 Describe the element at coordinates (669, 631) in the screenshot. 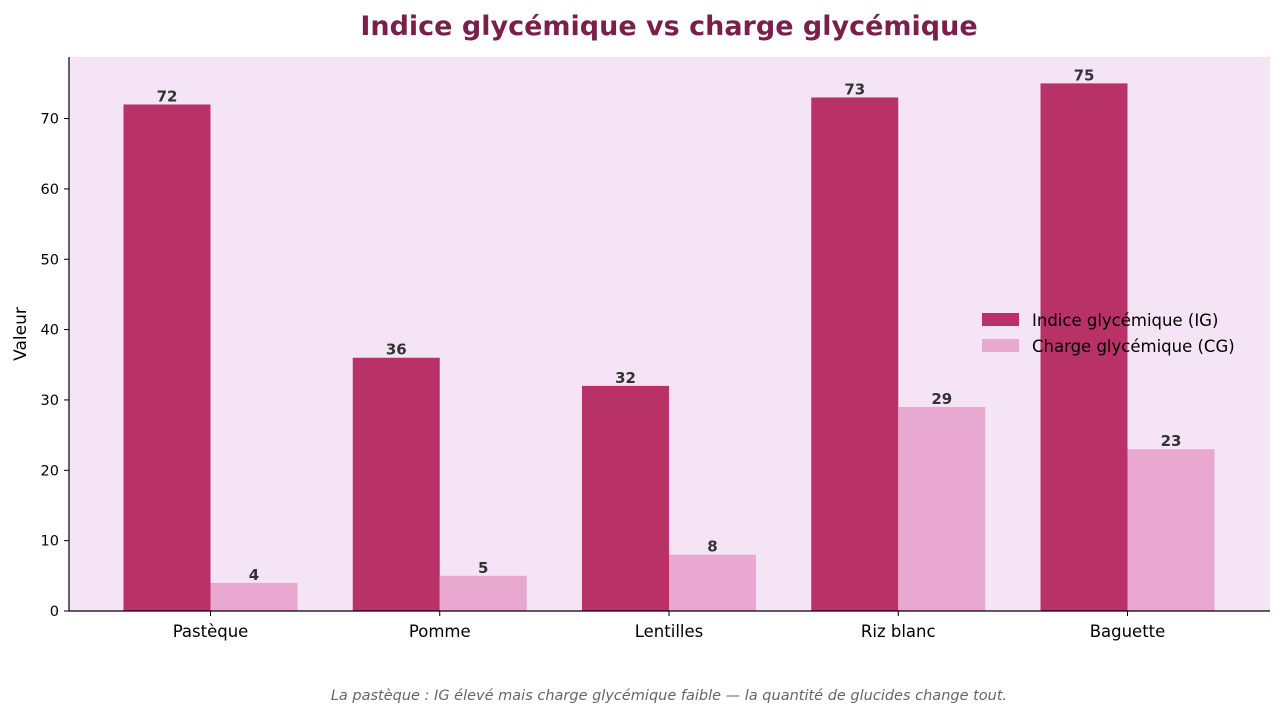

I see `x-tick-label: Lentilles` at that location.